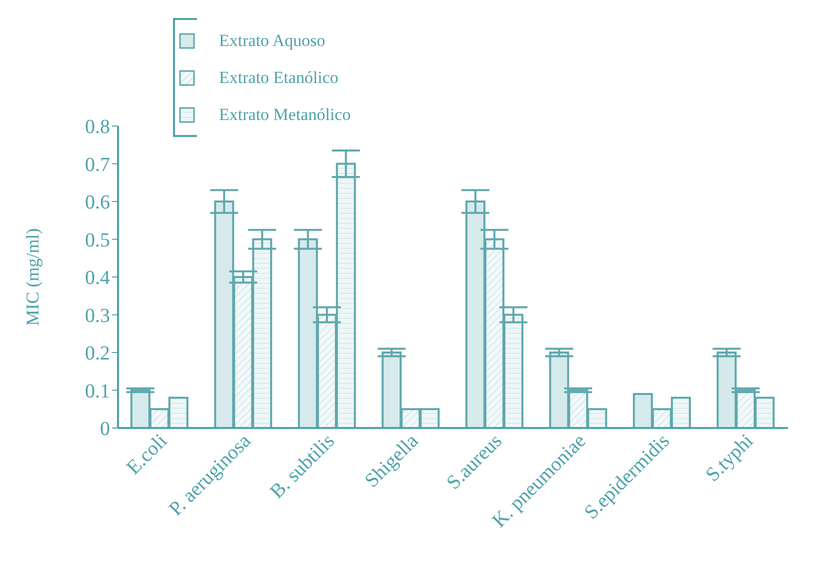  What do you see at coordinates (32, 277) in the screenshot?
I see `y-axis-title: MIC (mg/ml)` at bounding box center [32, 277].